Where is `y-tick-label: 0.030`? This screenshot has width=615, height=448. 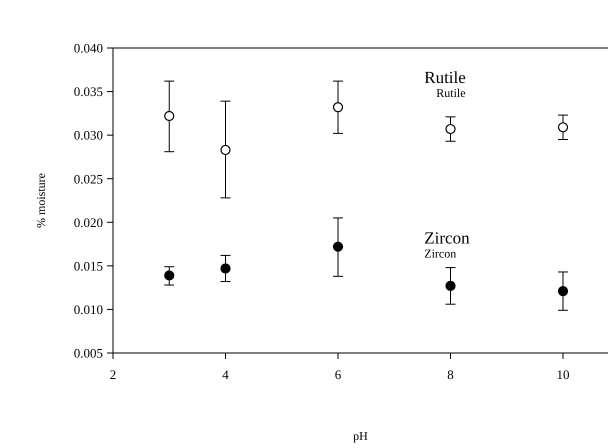
y-tick-label: 0.030 is located at coordinates (88, 135).